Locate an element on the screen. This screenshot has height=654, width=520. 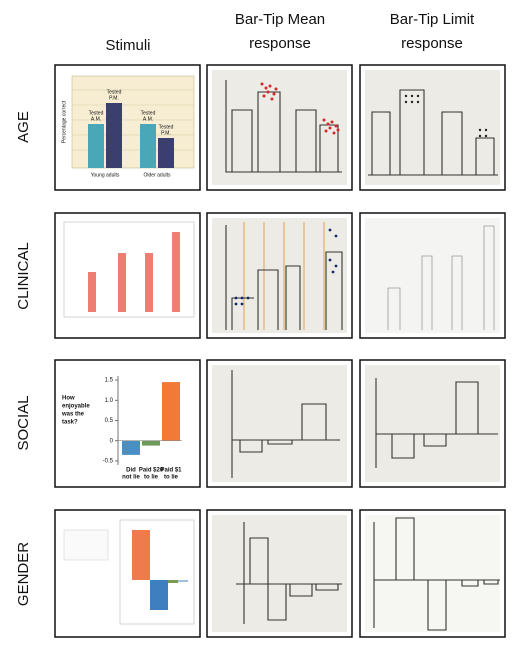
social-mean-drawing is located at coordinates (279, 423).